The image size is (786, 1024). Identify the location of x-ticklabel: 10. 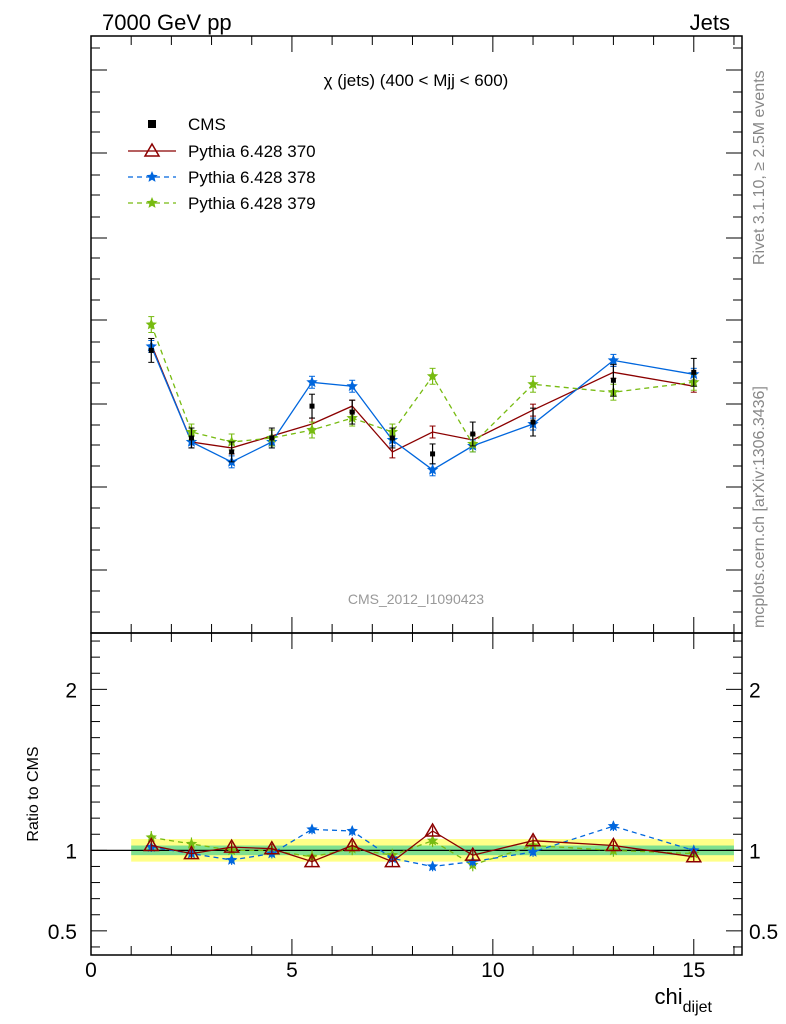
(492, 970).